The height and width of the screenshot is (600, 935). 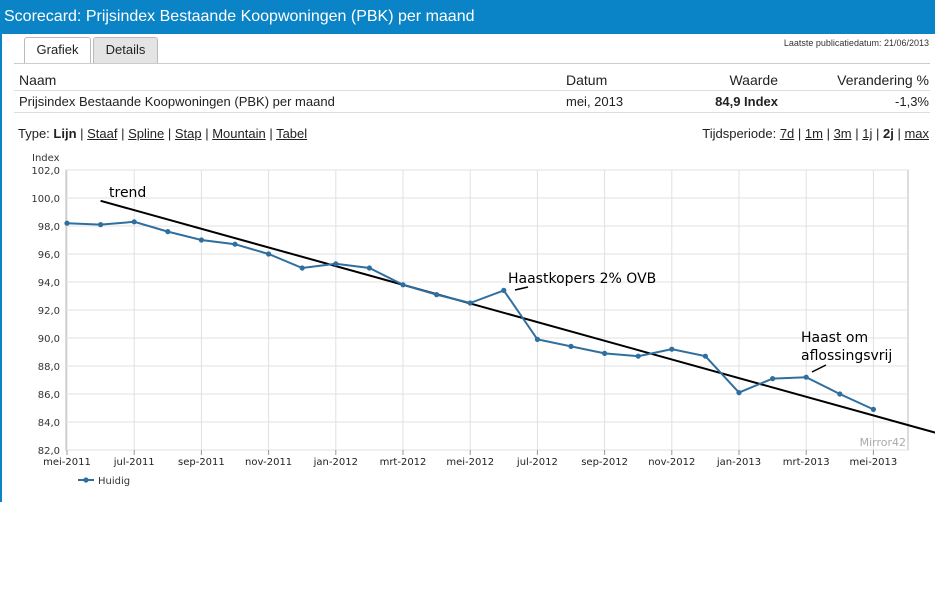 What do you see at coordinates (587, 80) in the screenshot?
I see `header-datum: Datum` at bounding box center [587, 80].